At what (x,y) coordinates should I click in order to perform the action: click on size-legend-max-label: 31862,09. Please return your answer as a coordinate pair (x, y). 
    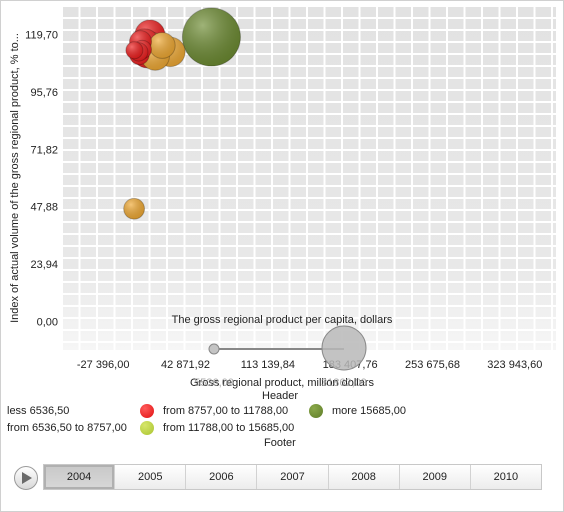
    Looking at the image, I should click on (344, 383).